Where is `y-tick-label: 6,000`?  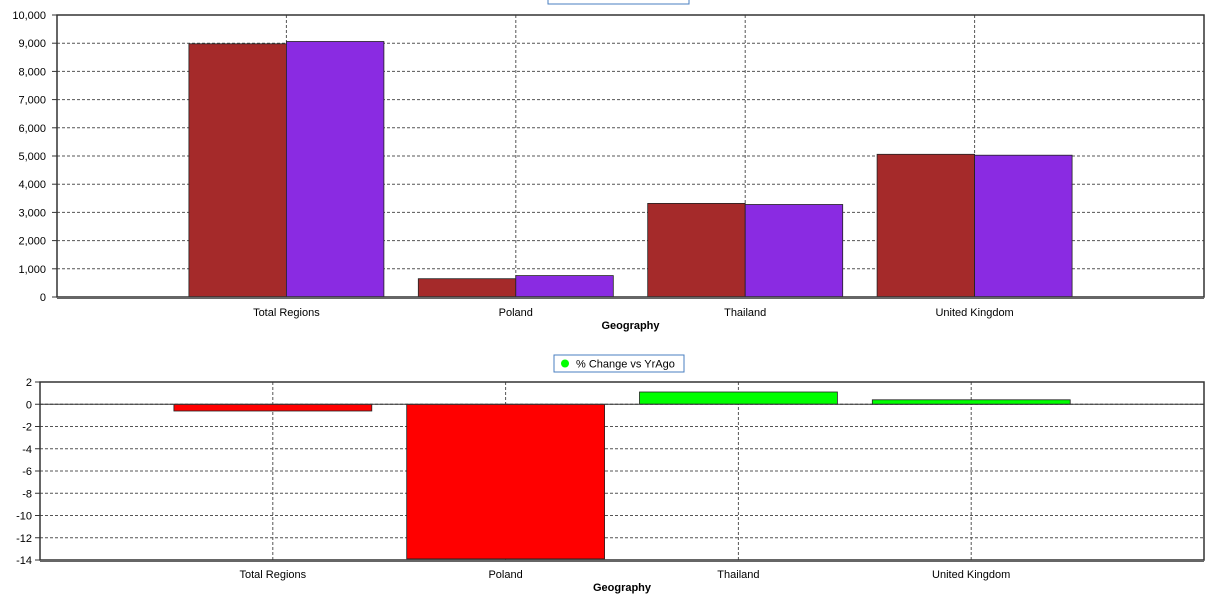
y-tick-label: 6,000 is located at coordinates (32, 129).